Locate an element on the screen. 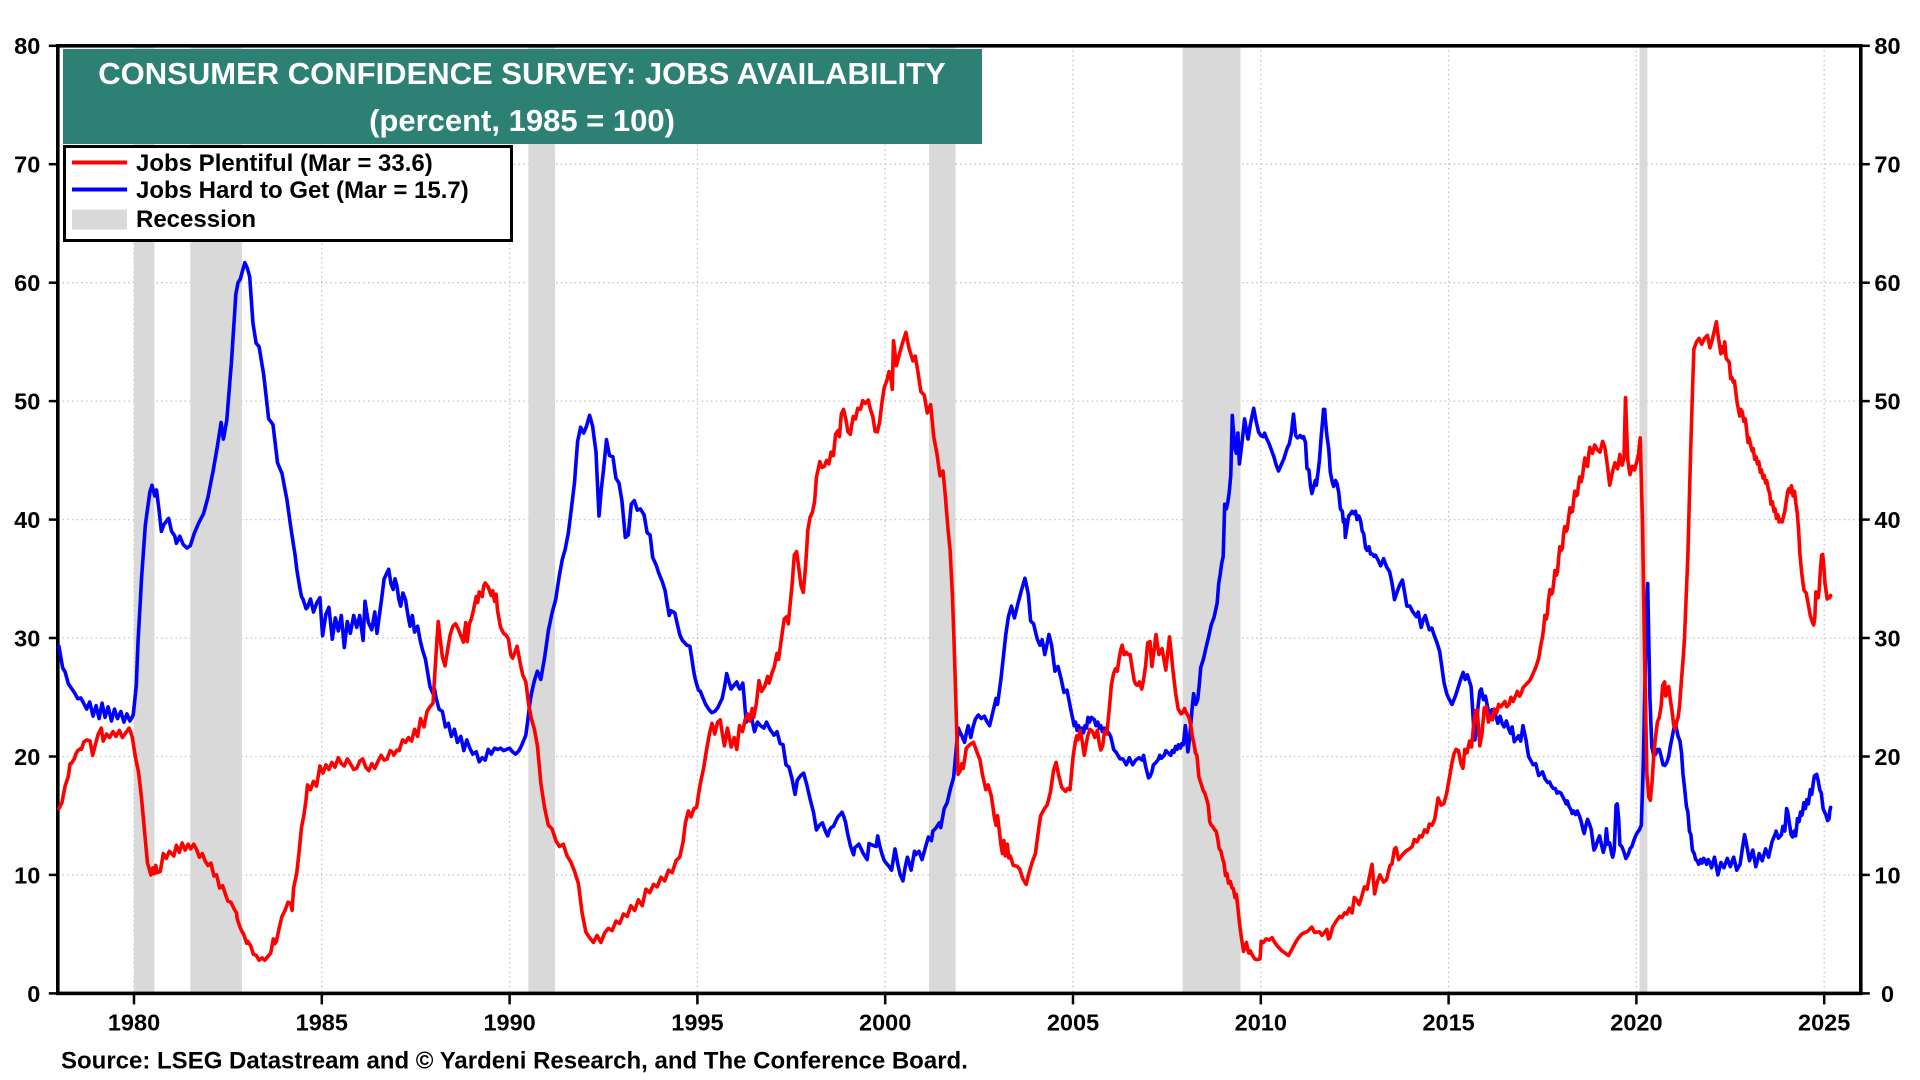  svg-text: 2020 is located at coordinates (1636, 1022).